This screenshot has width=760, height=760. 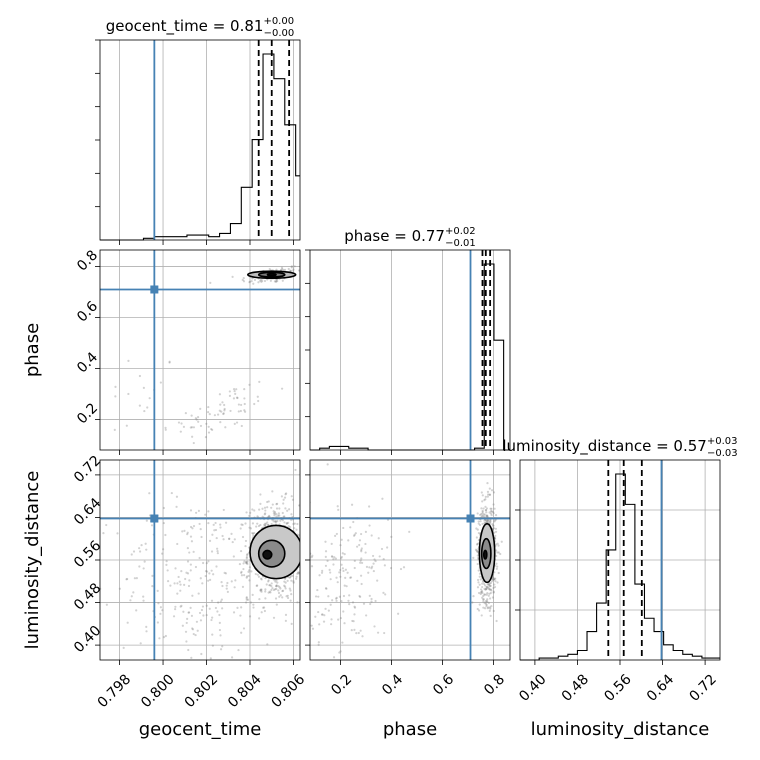 I want to click on x-tick-label: 0.40, so click(x=532, y=687).